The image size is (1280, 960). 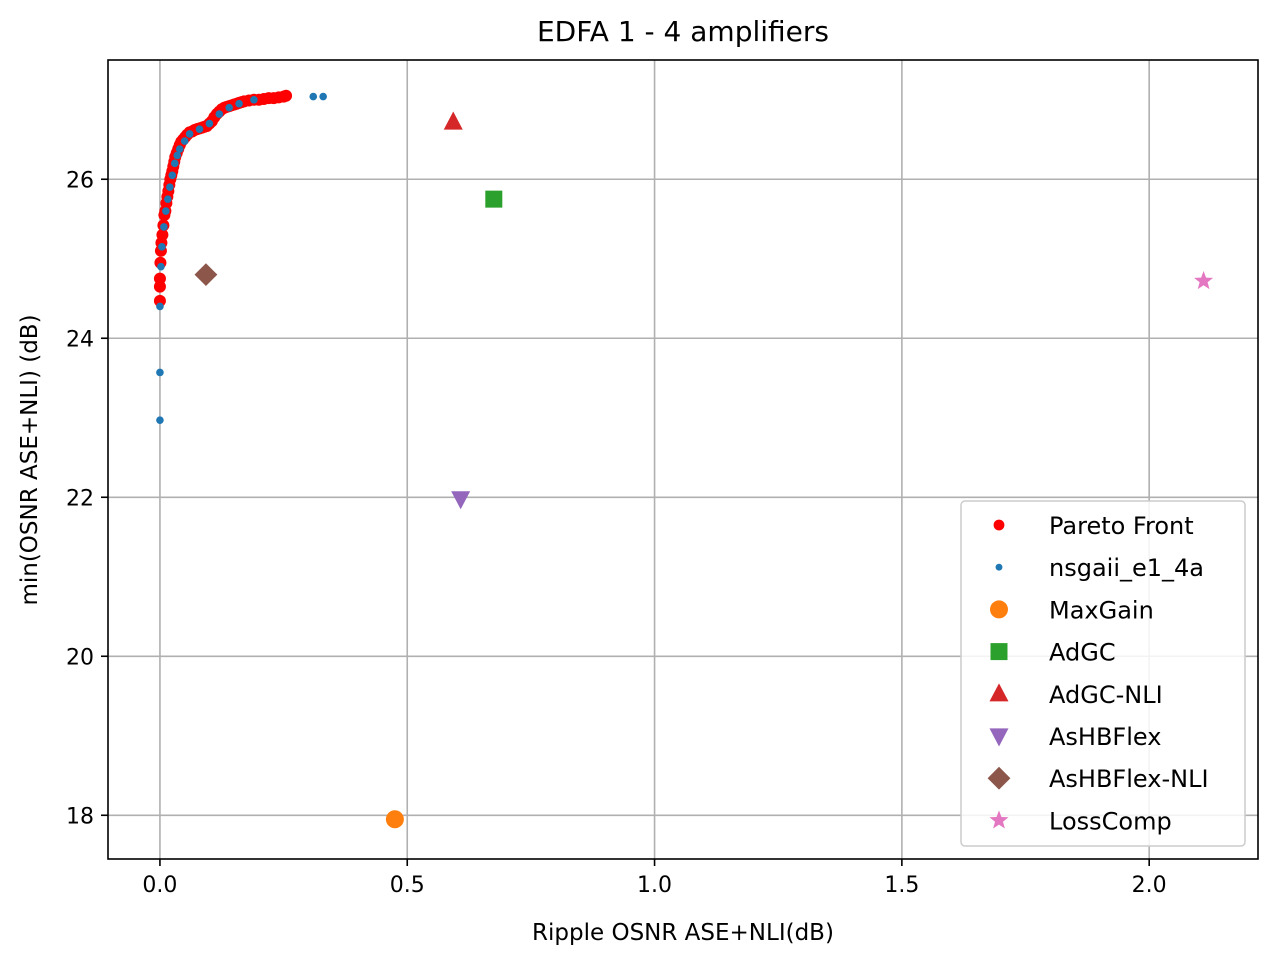 What do you see at coordinates (80, 657) in the screenshot?
I see `y-tick-label: 20` at bounding box center [80, 657].